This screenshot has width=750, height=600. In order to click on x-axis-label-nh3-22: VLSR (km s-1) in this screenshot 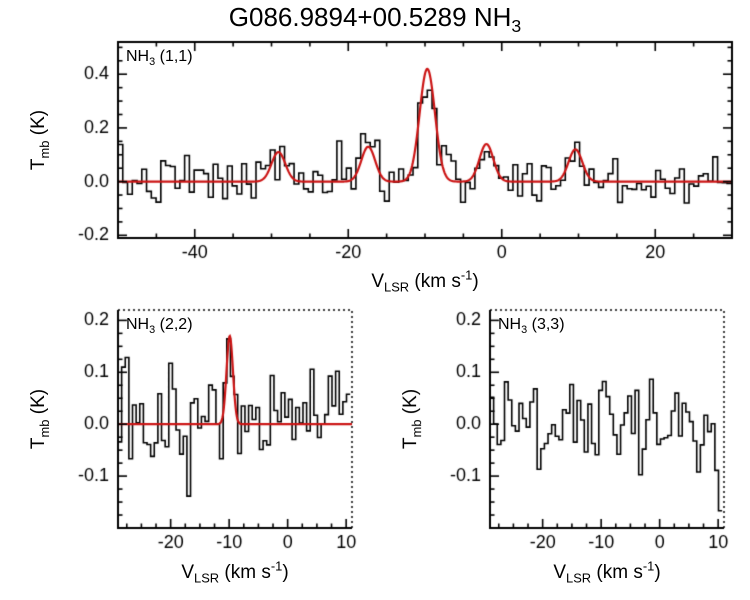, I will do `click(234, 571)`.